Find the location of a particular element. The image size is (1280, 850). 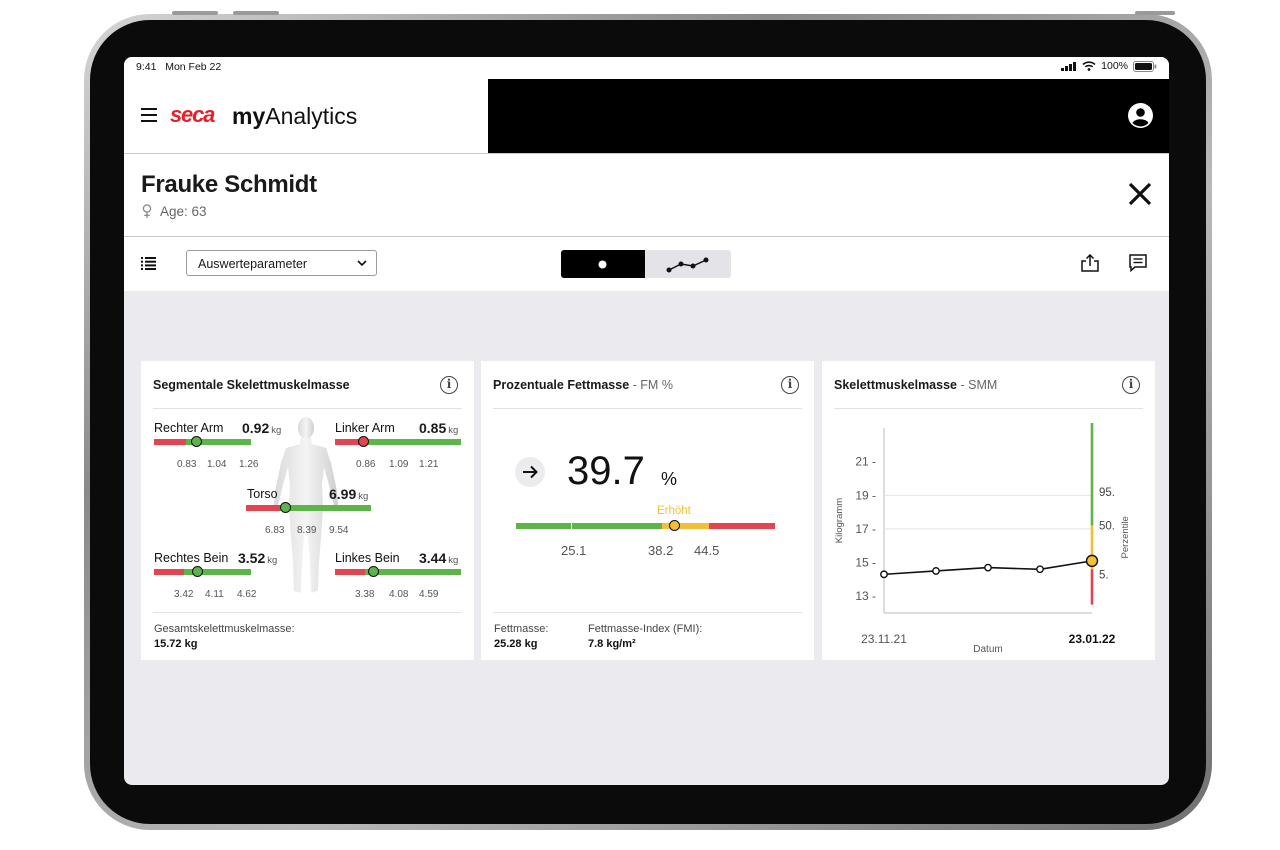

single-view-toggle is located at coordinates (603, 264).